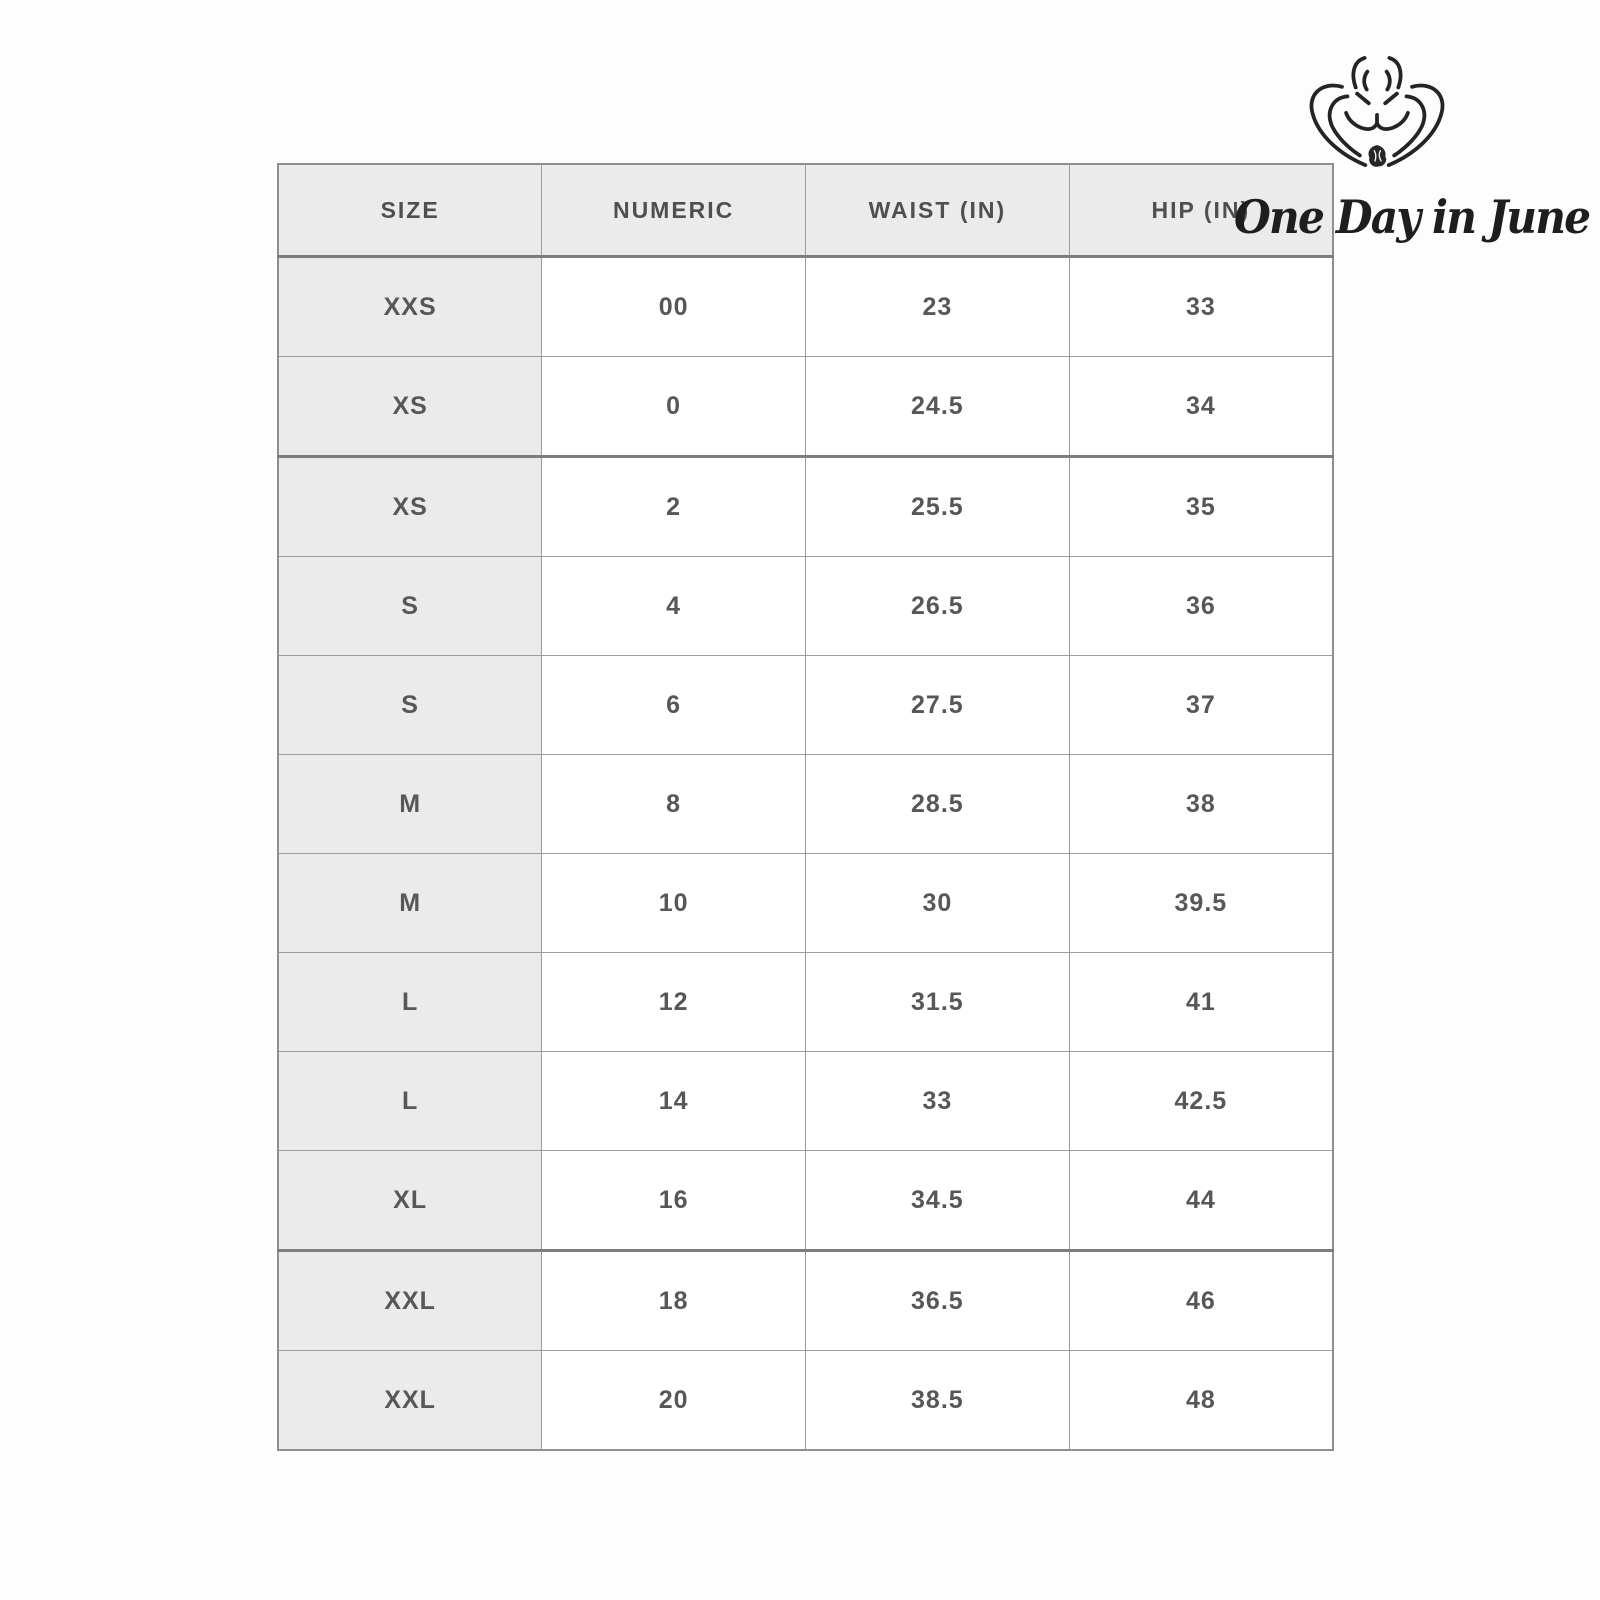  What do you see at coordinates (937, 506) in the screenshot?
I see `cell-waist: 25.5` at bounding box center [937, 506].